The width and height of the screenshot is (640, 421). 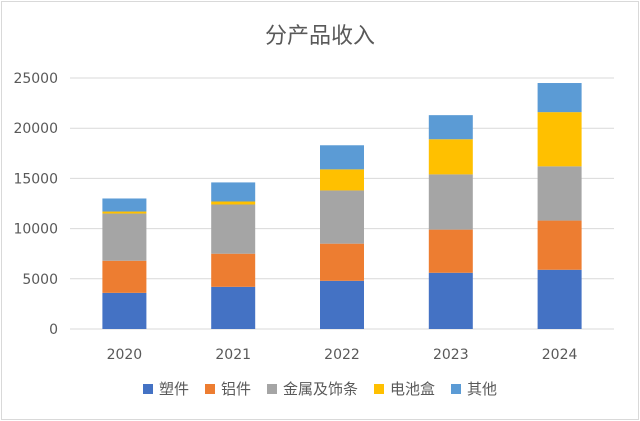 I want to click on x-tick-label: 2020, so click(x=125, y=355).